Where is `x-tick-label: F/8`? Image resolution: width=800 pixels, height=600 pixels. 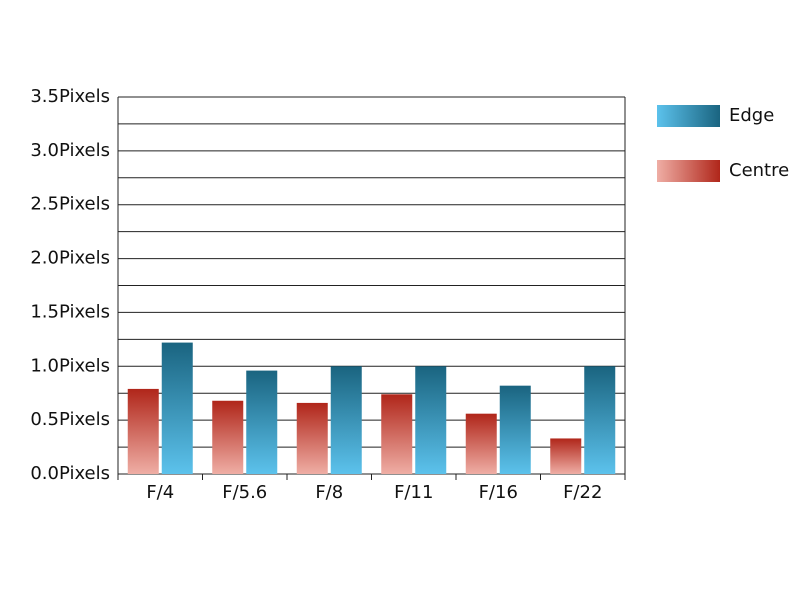
x-tick-label: F/8 is located at coordinates (329, 492).